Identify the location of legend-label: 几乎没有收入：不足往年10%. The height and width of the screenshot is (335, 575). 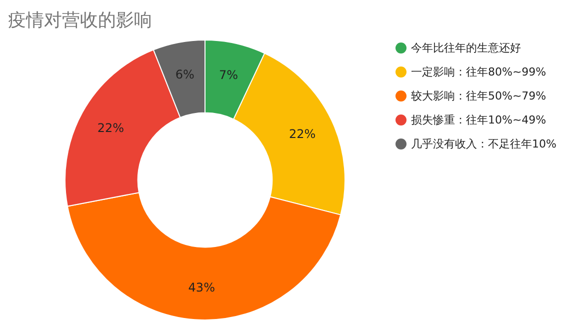
(483, 144).